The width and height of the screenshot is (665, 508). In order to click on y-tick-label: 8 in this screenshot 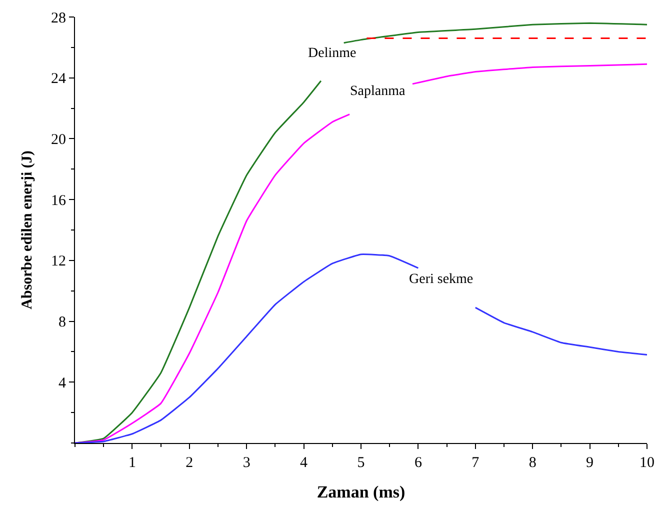, I will do `click(62, 322)`.